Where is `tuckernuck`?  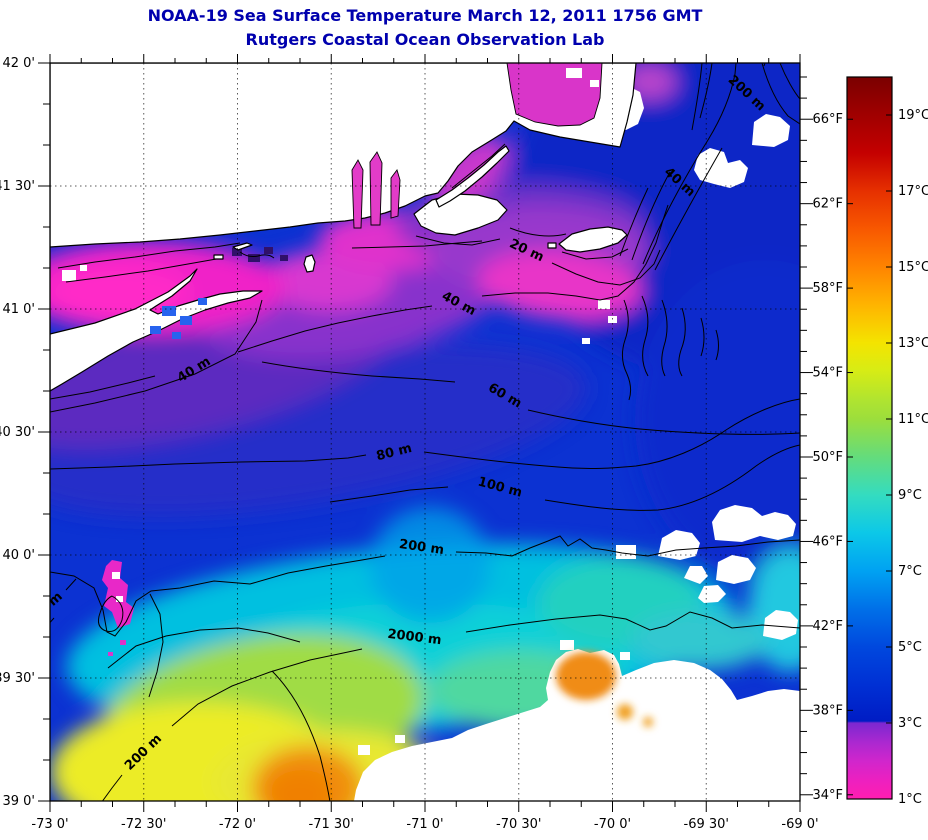
tuckernuck is located at coordinates (552, 245).